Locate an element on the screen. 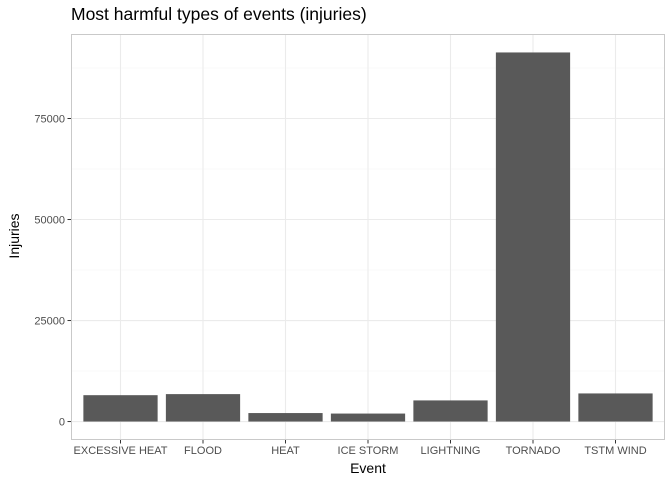 This screenshot has width=672, height=480. y-tick-label: 50000 is located at coordinates (49, 221).